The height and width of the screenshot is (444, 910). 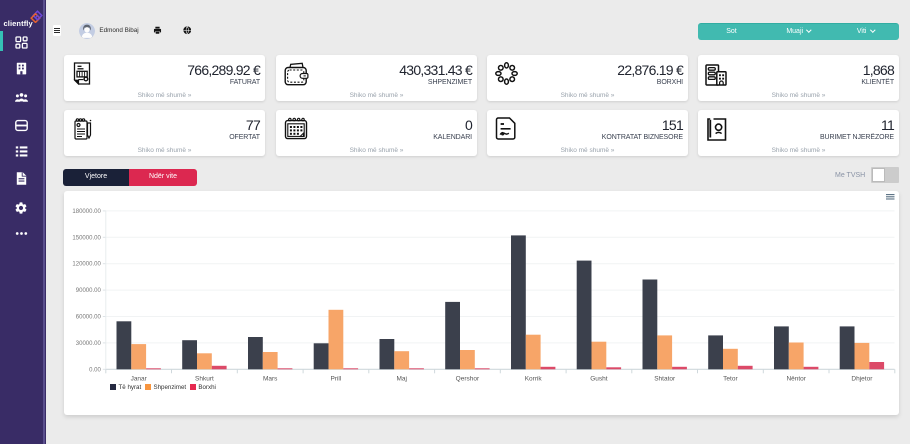 I want to click on svg-text: Prill, so click(x=335, y=378).